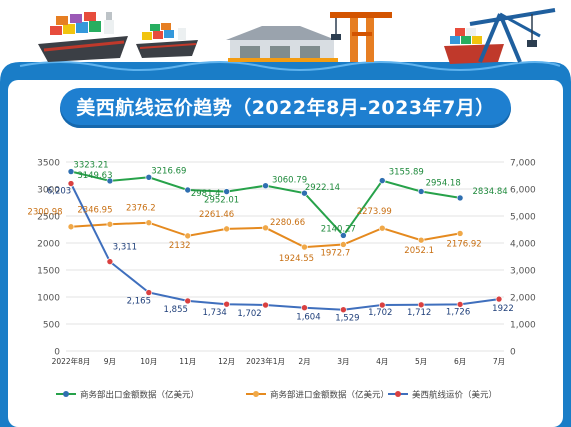  Describe the element at coordinates (48, 258) in the screenshot. I see `left-axis: 0 500 1000 1500 2000 2500 3000 3500` at that location.